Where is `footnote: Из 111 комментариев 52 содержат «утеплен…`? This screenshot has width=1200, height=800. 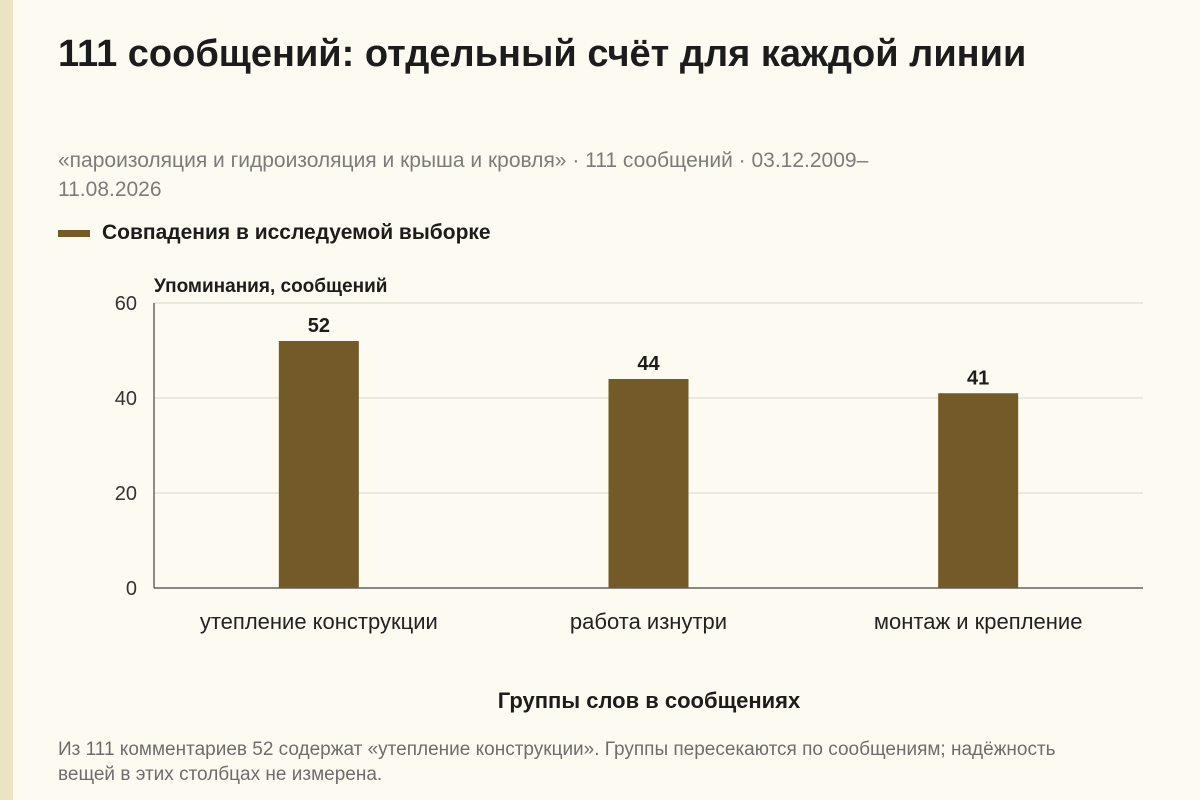 footnote: Из 111 комментариев 52 содержат «утеплен… is located at coordinates (557, 762).